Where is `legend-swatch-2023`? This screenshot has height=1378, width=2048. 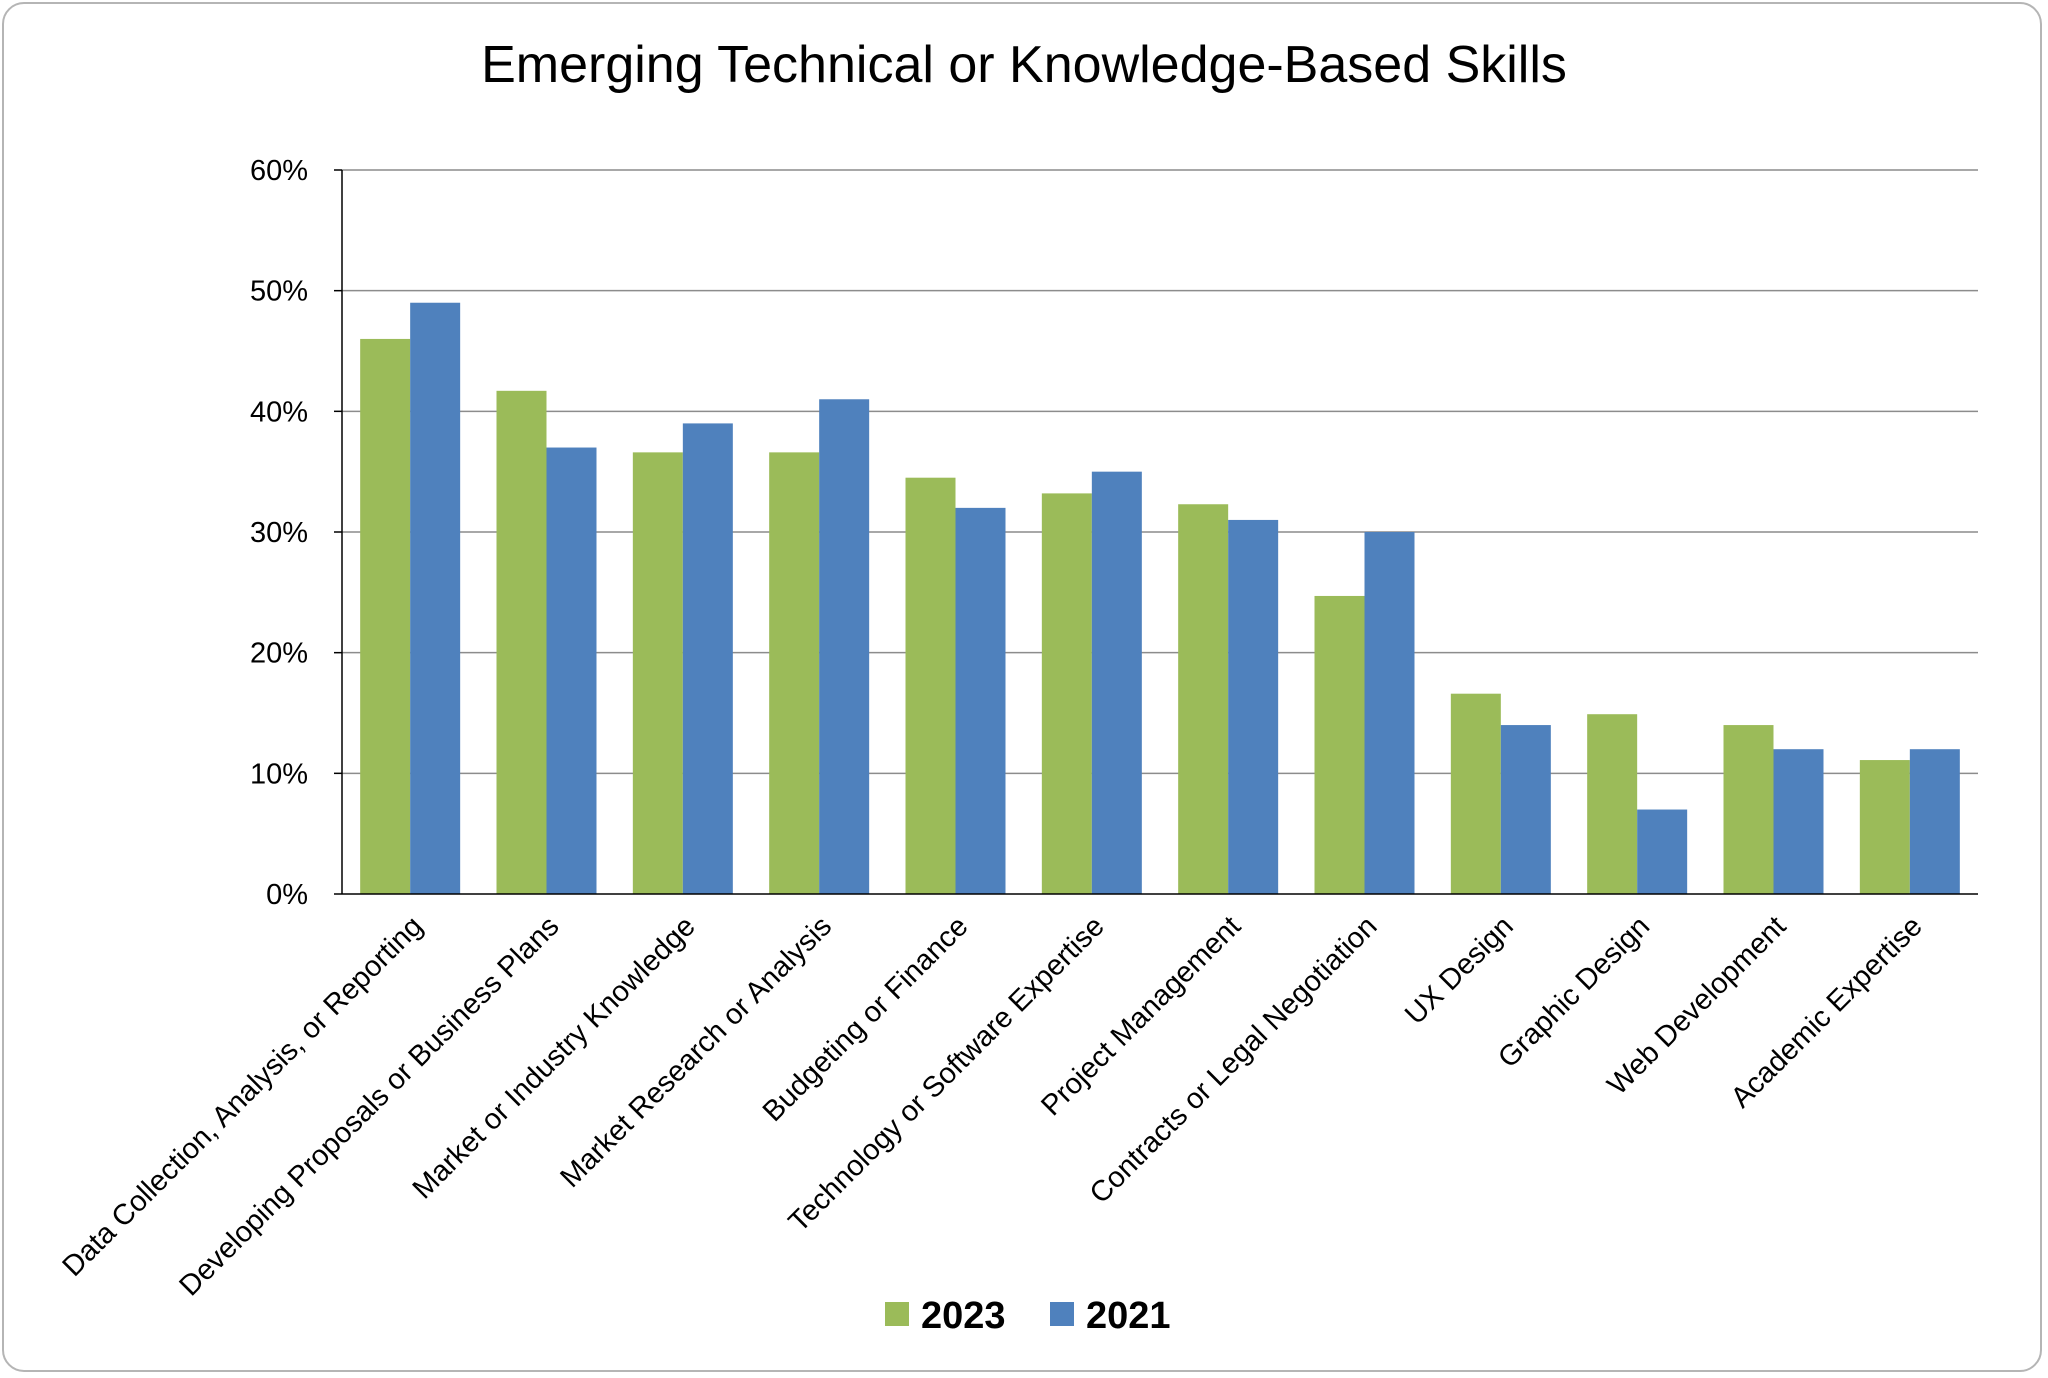
legend-swatch-2023 is located at coordinates (897, 1314).